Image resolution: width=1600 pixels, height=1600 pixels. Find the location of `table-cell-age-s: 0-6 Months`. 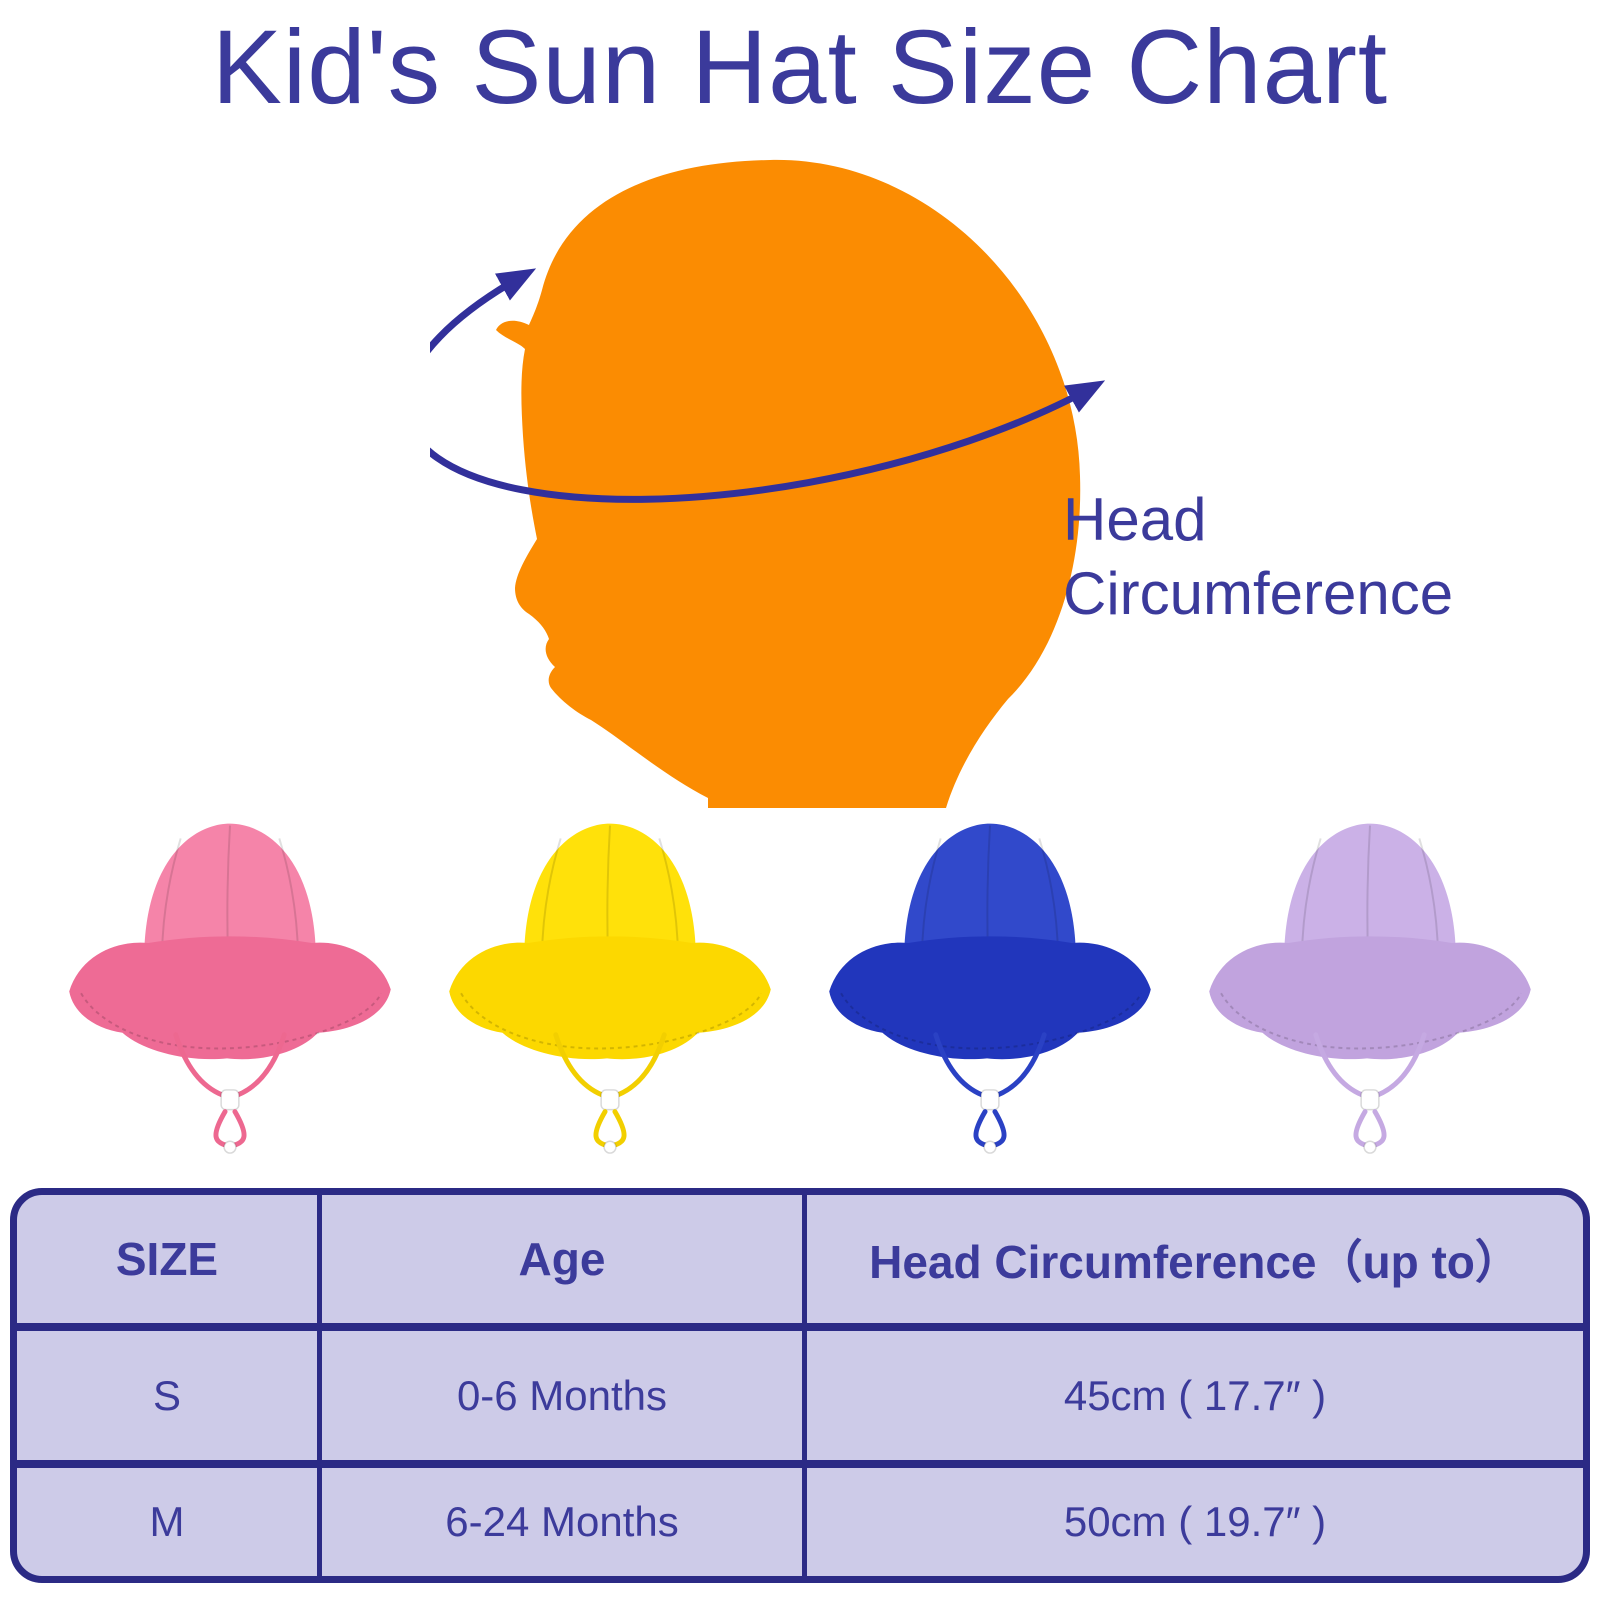

table-cell-age-s: 0-6 Months is located at coordinates (559, 1391).